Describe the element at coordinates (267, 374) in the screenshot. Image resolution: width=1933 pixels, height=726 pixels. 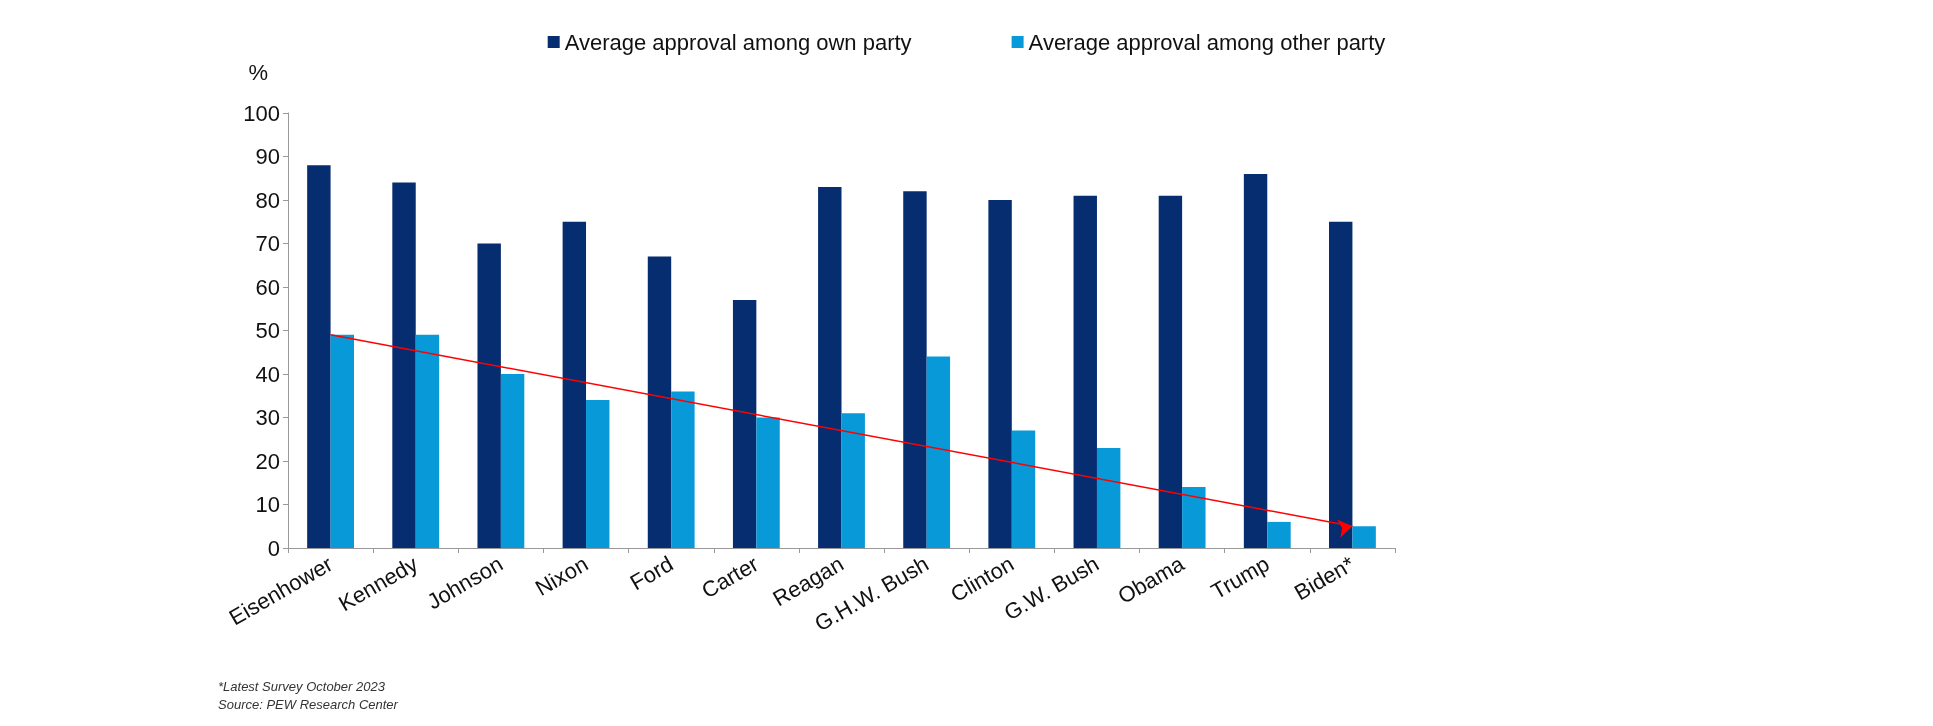
I see `y-tick-label: 40` at that location.